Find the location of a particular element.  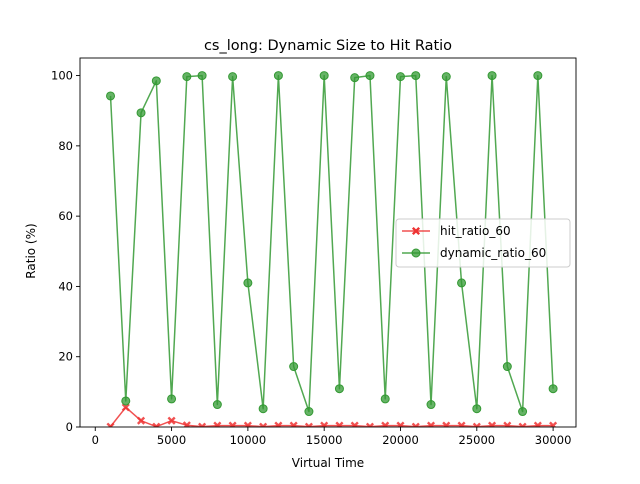

x-tick-label: 30000 is located at coordinates (553, 440).